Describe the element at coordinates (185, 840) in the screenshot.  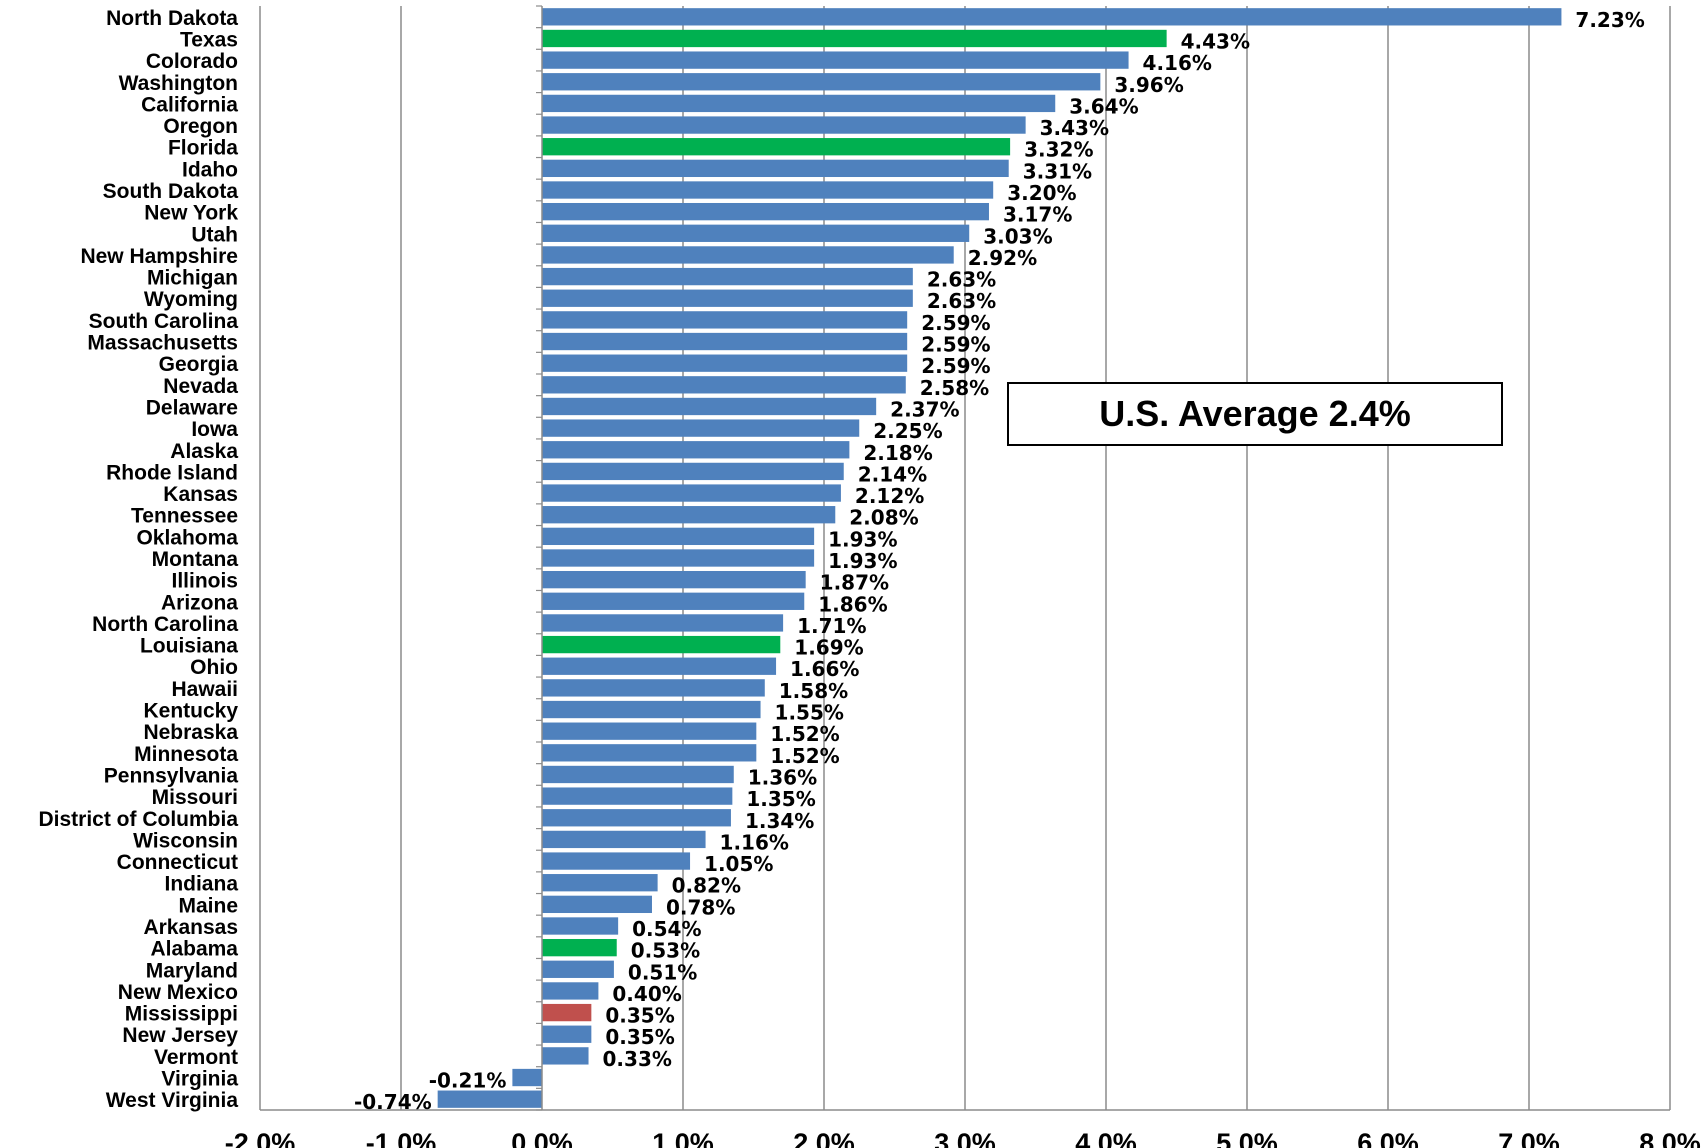
I see `category-label: Wisconsin` at that location.